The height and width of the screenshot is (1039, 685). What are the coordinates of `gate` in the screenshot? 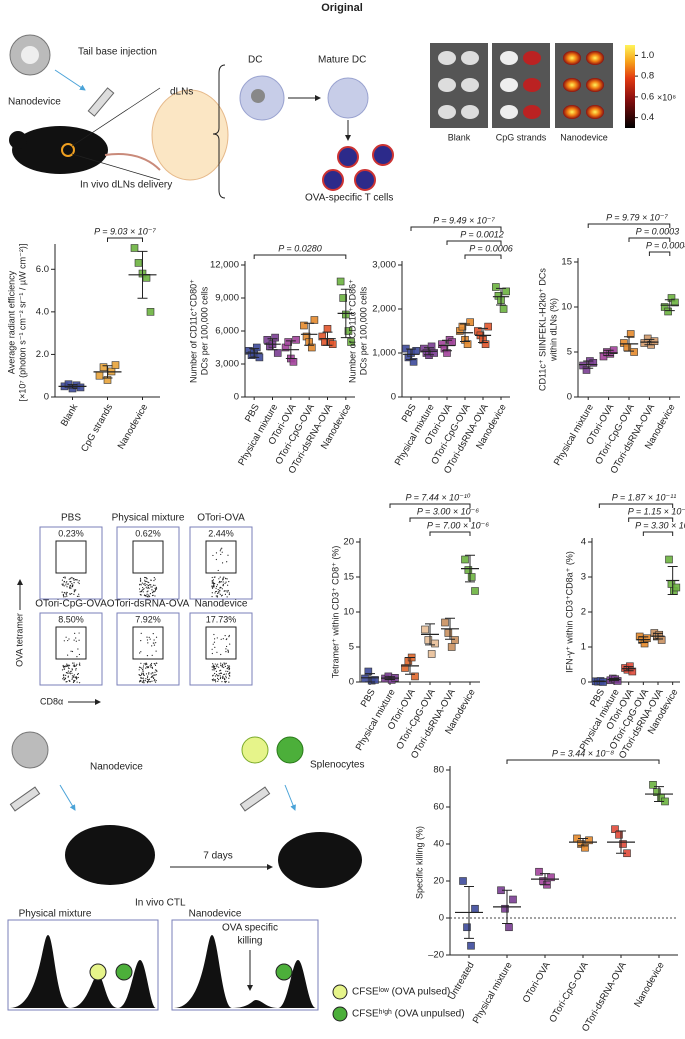 It's located at (71, 557).